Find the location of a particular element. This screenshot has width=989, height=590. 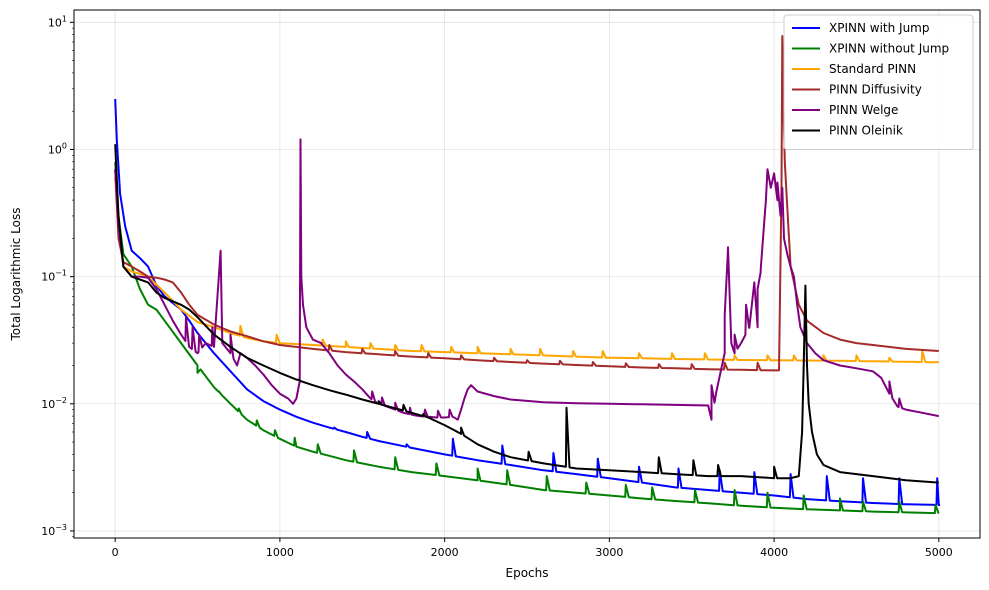

legend-label: PINN Diffusivity is located at coordinates (875, 90).